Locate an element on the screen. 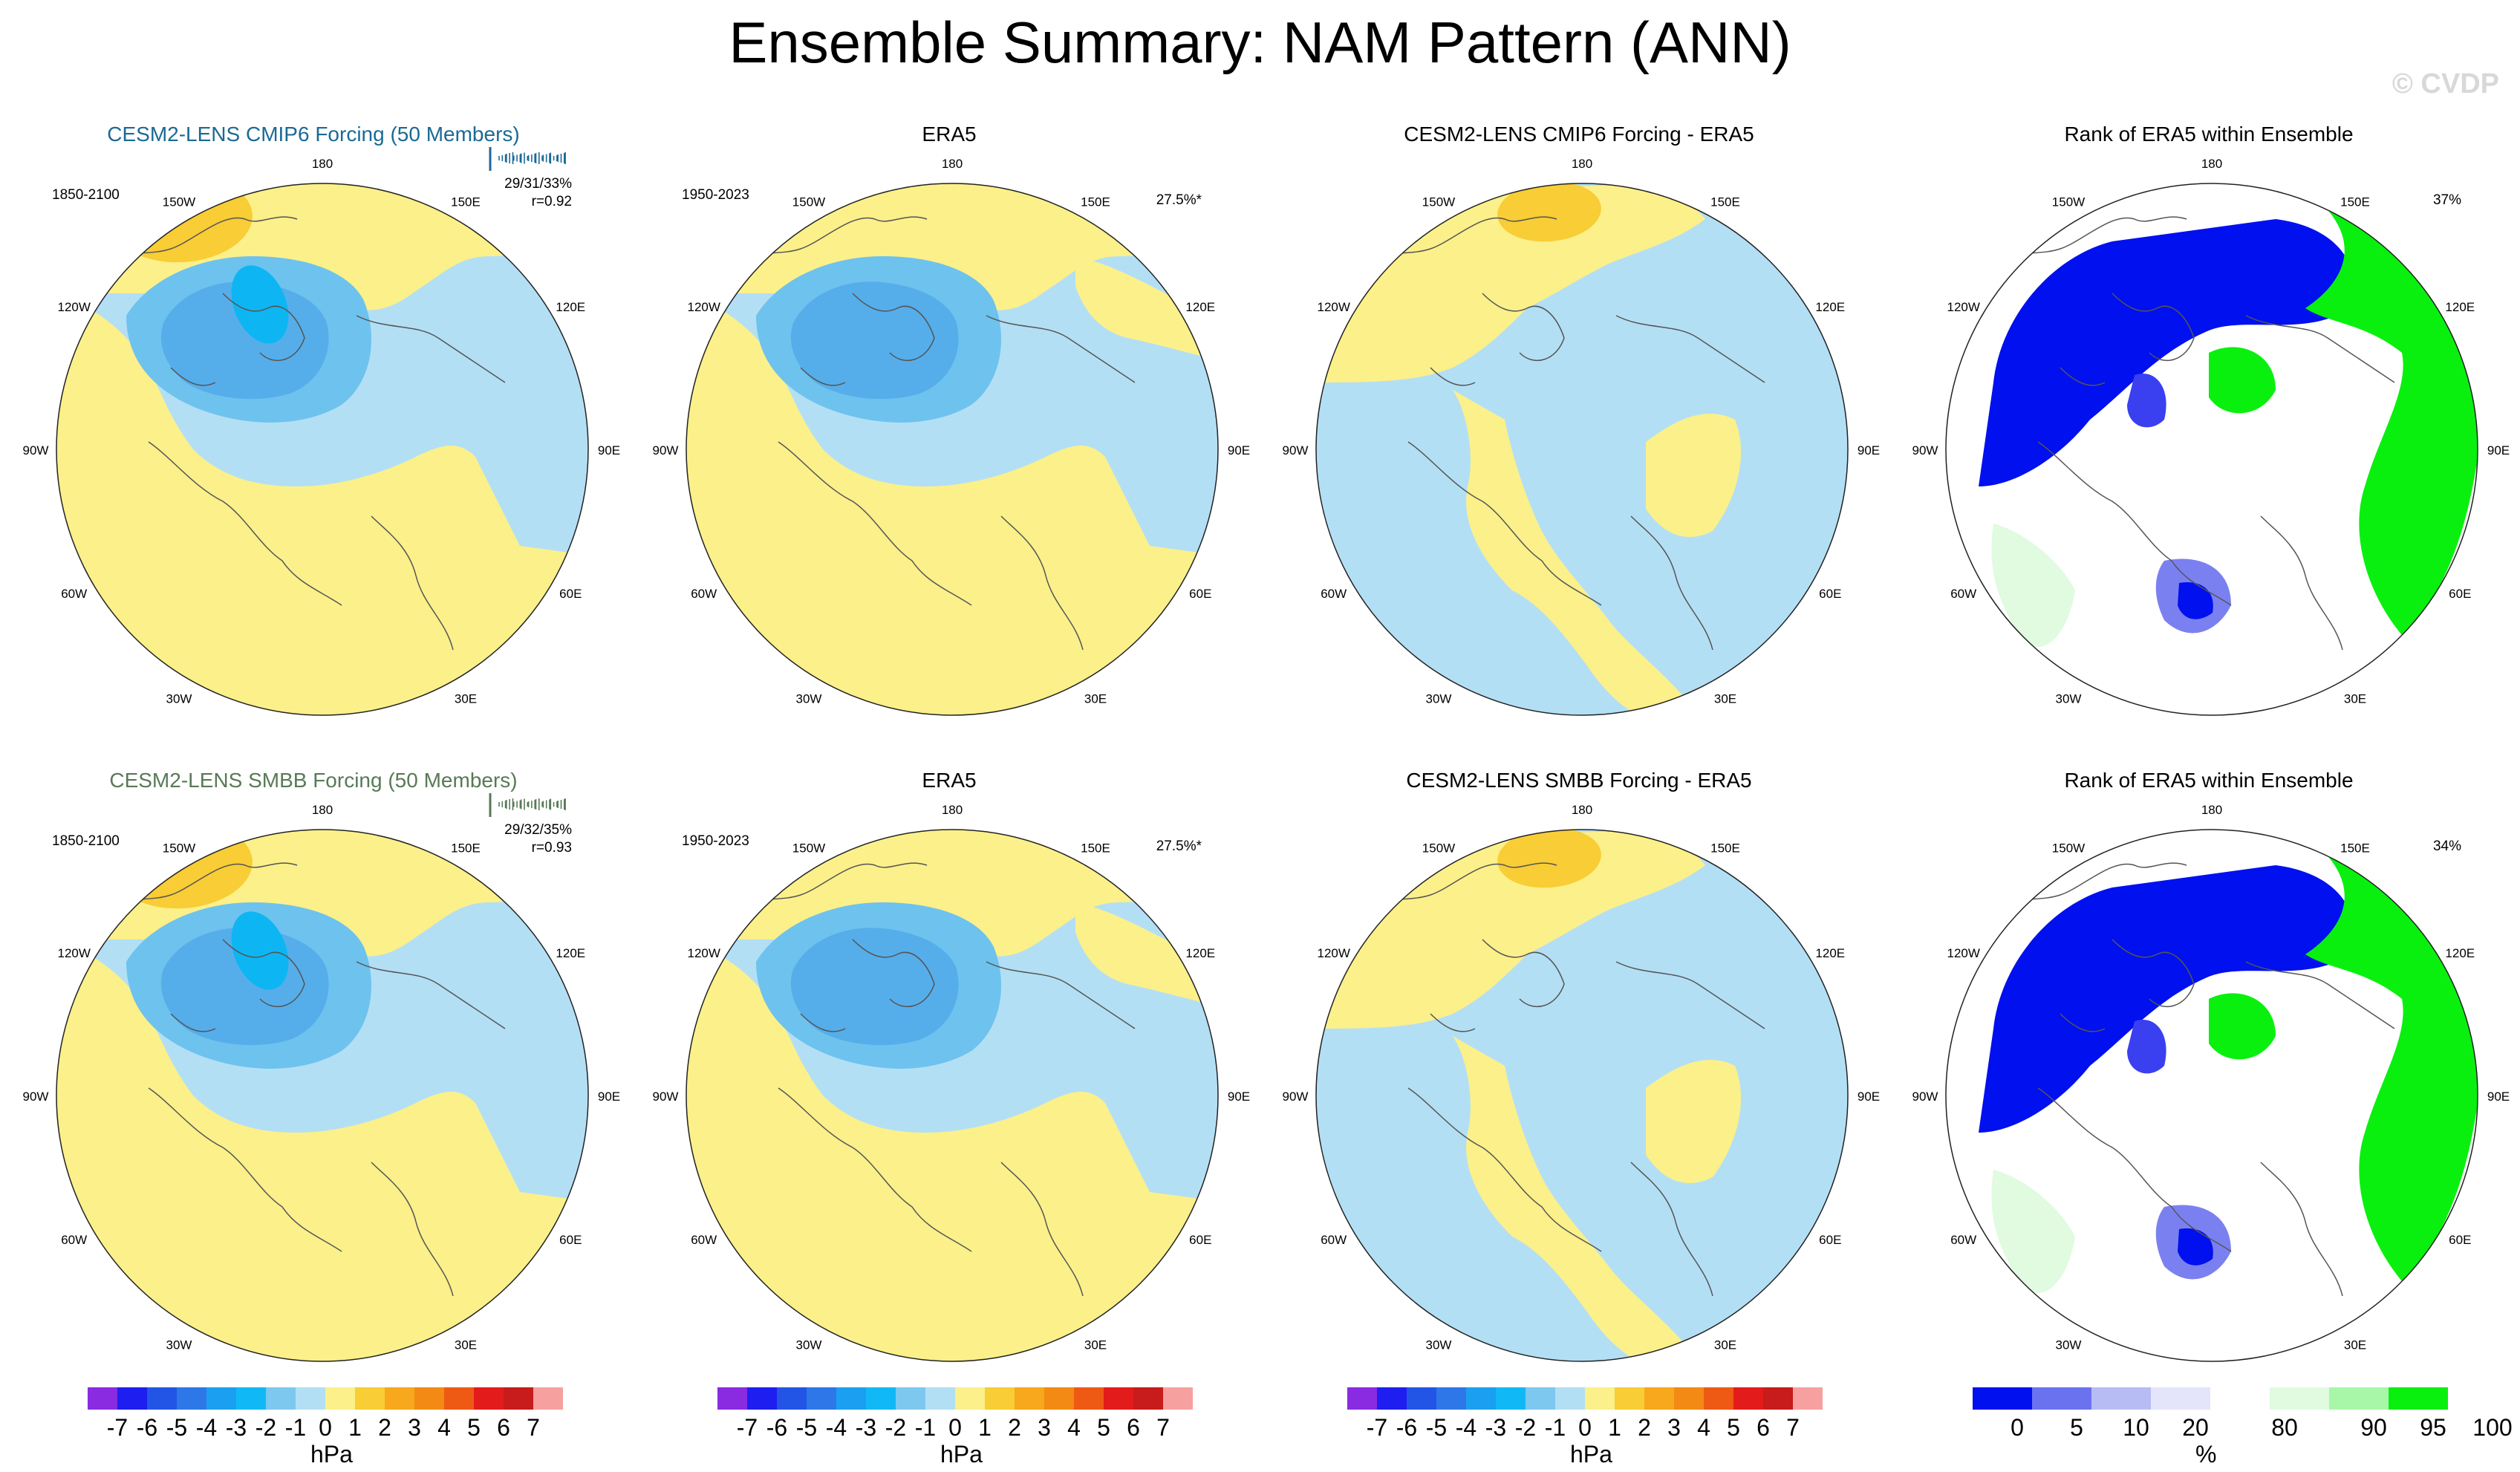 The image size is (2520, 1472). colorbar-tick-label: -5 is located at coordinates (177, 1428).